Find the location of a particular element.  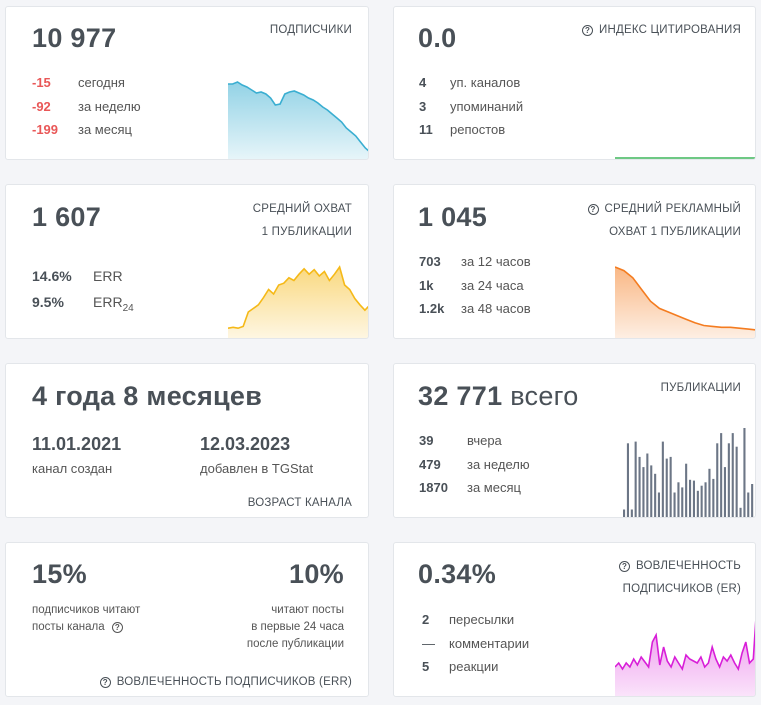

stat-row: — комментарии is located at coordinates (475, 644).